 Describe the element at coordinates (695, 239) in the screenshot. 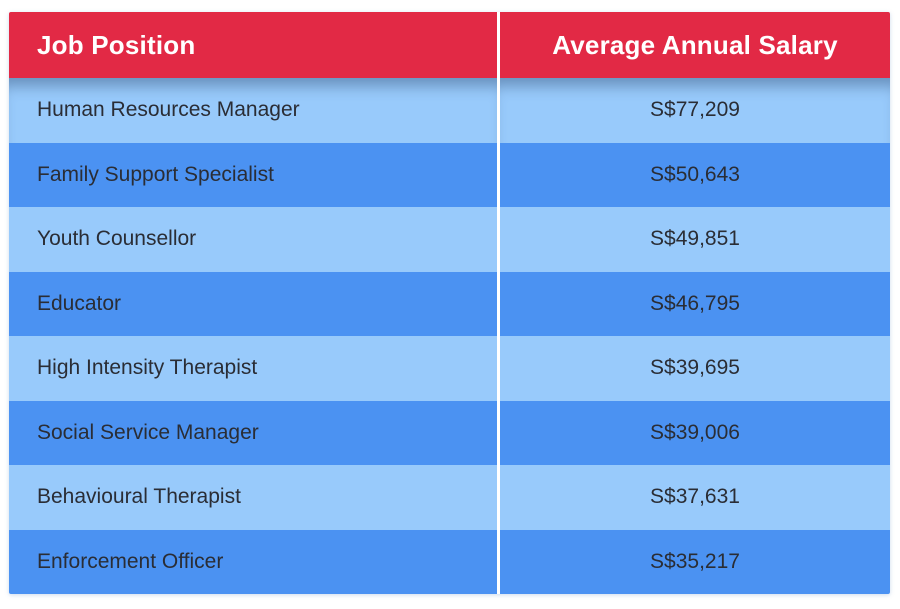

I see `table-cell-salary: S$49,851` at that location.